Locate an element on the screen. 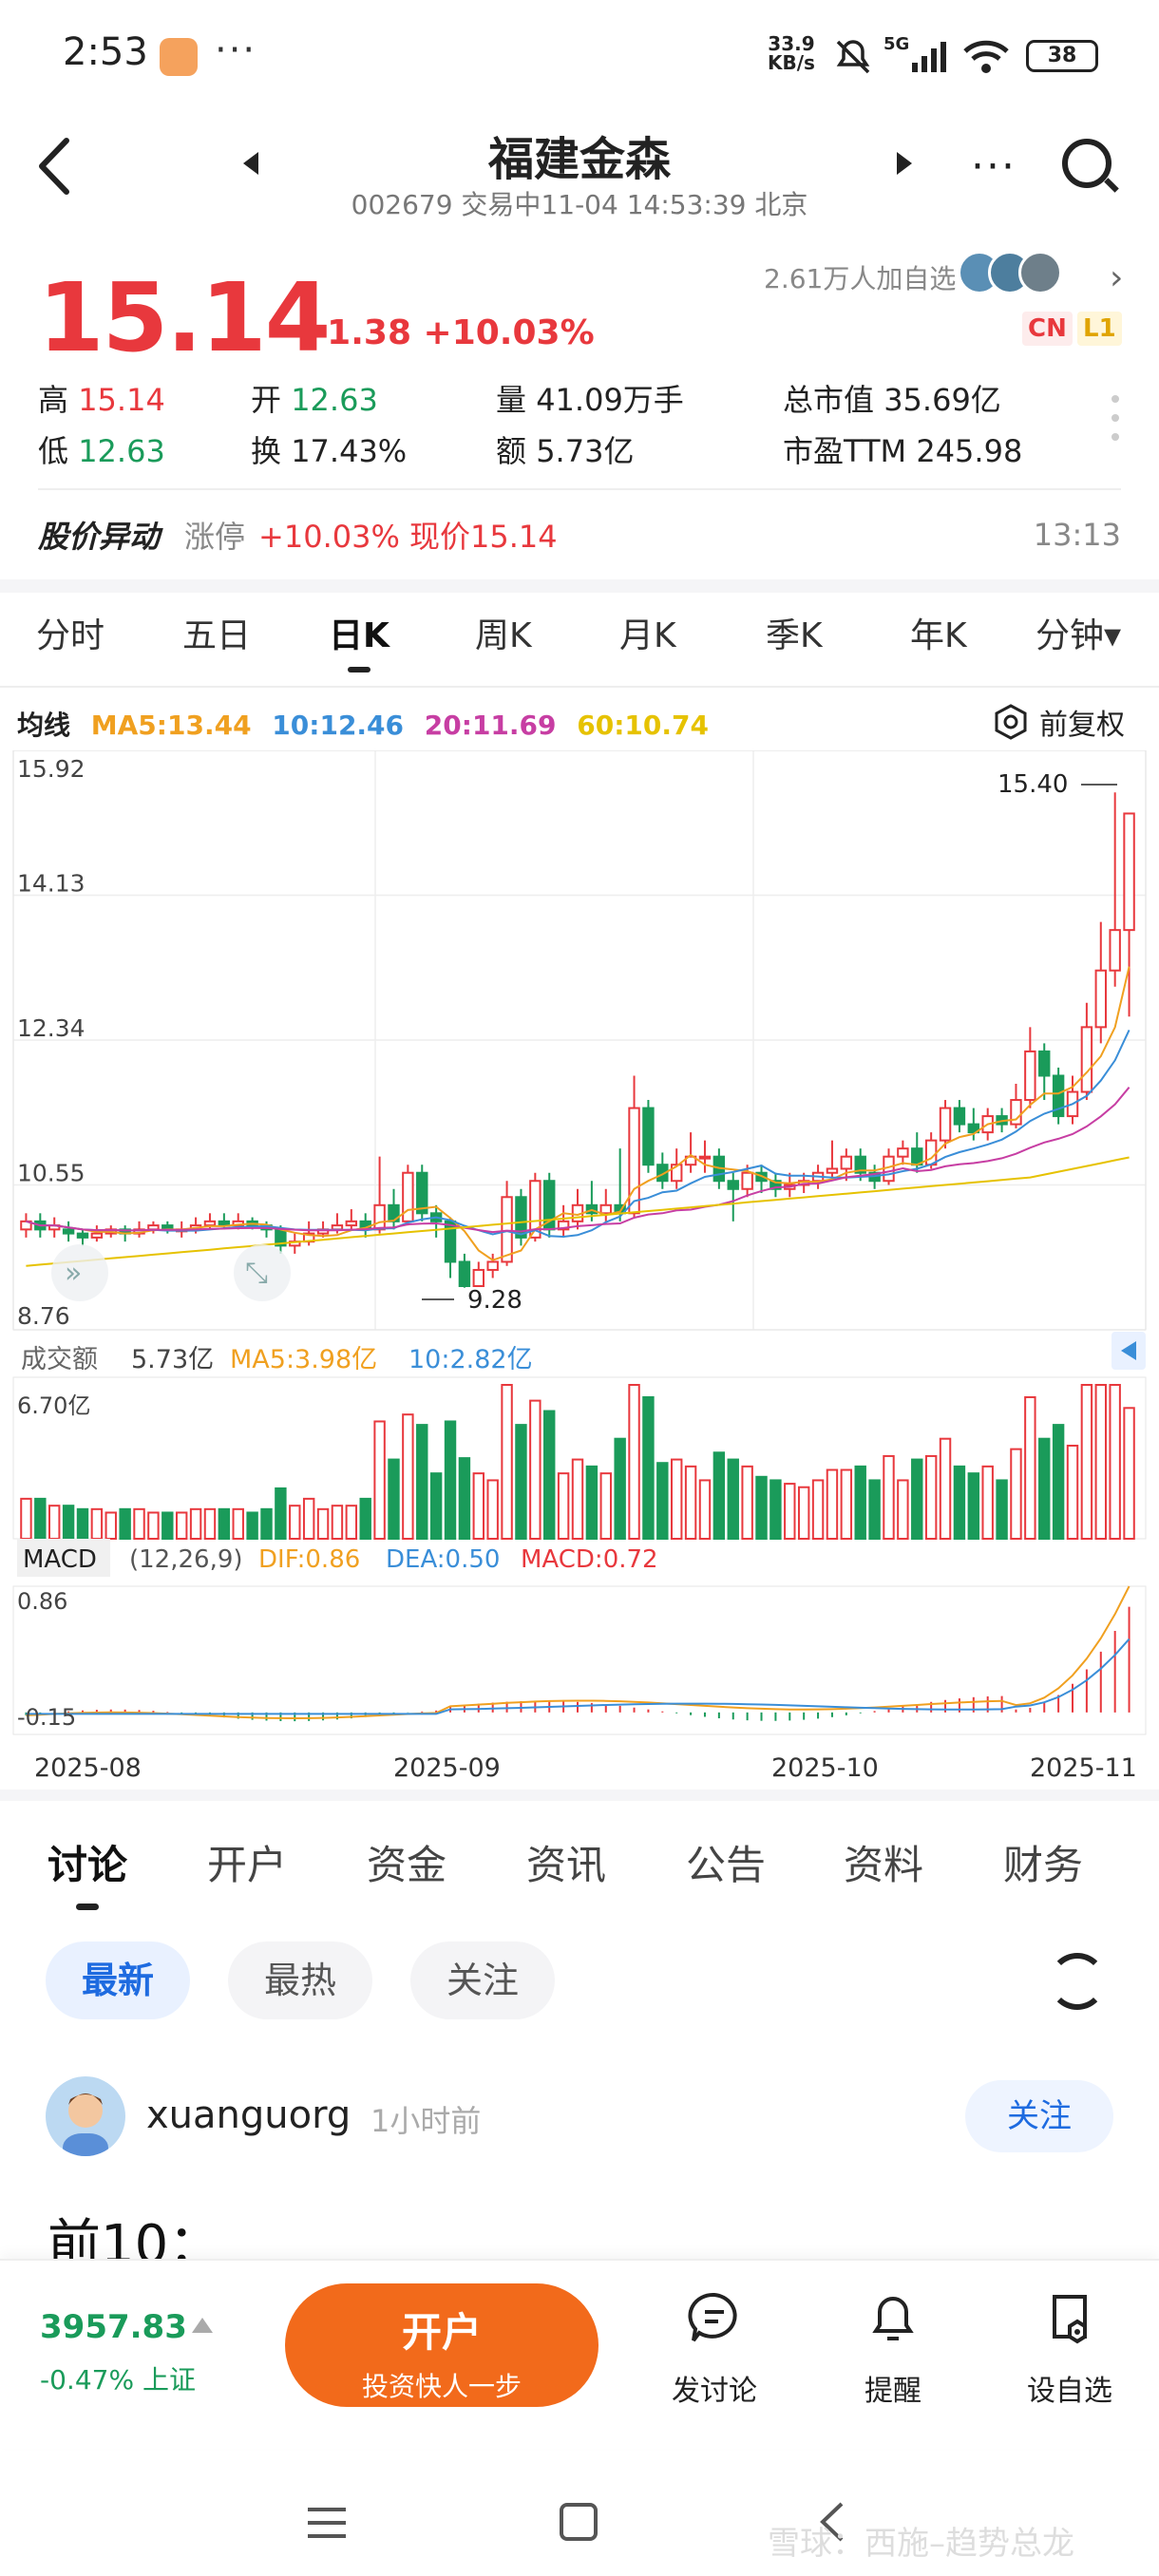  divider is located at coordinates (579, 687).